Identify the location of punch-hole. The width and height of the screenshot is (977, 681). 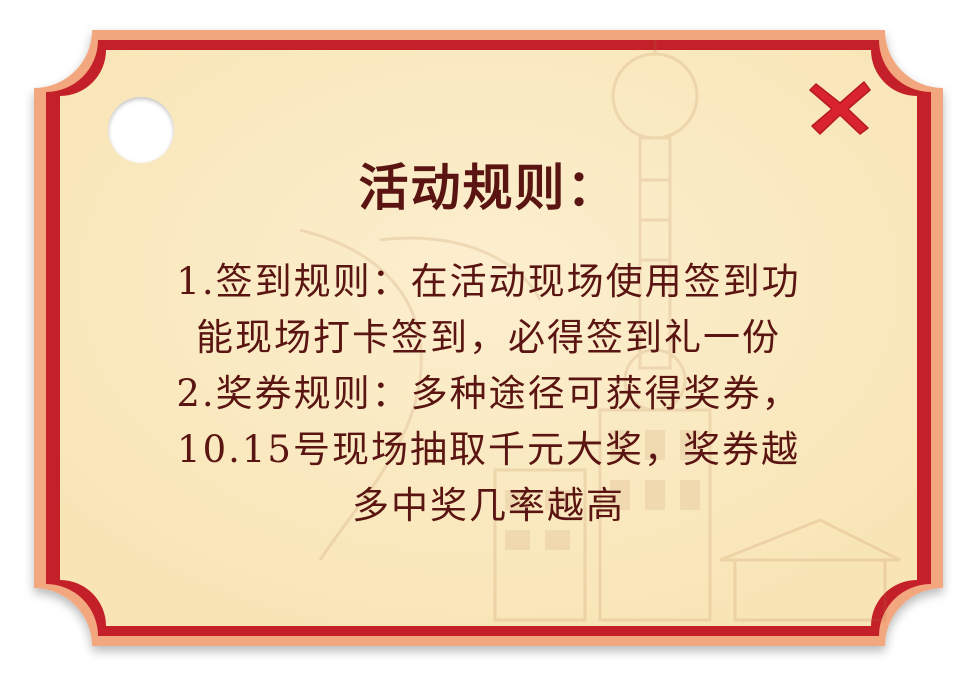
(141, 130).